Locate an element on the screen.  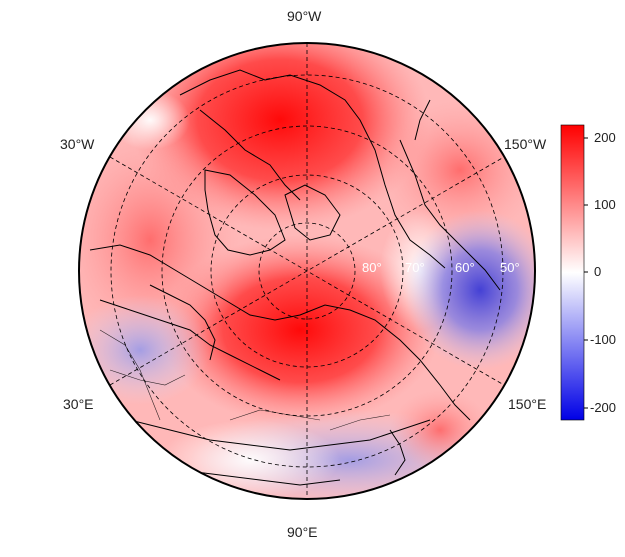
lon-label-top: 90°W is located at coordinates (304, 16).